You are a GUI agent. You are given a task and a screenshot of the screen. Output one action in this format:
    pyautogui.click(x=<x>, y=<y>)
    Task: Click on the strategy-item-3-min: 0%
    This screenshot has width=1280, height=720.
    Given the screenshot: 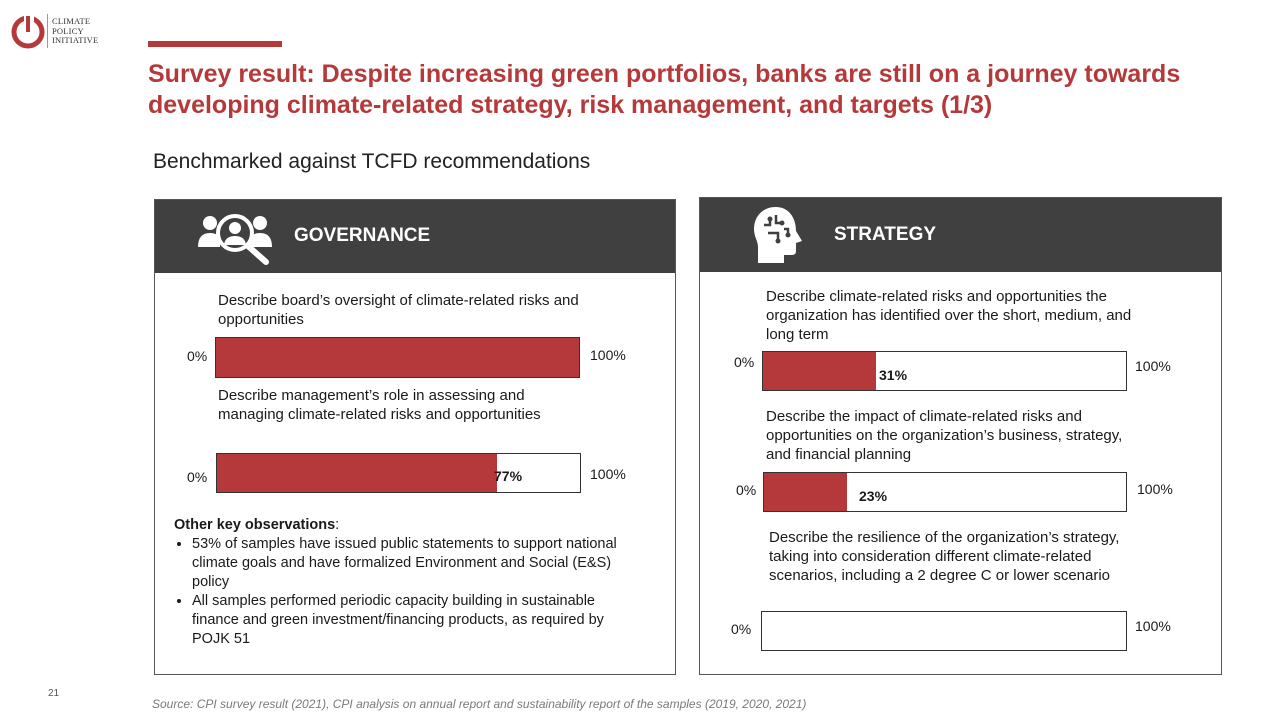 What is the action you would take?
    pyautogui.click(x=741, y=629)
    